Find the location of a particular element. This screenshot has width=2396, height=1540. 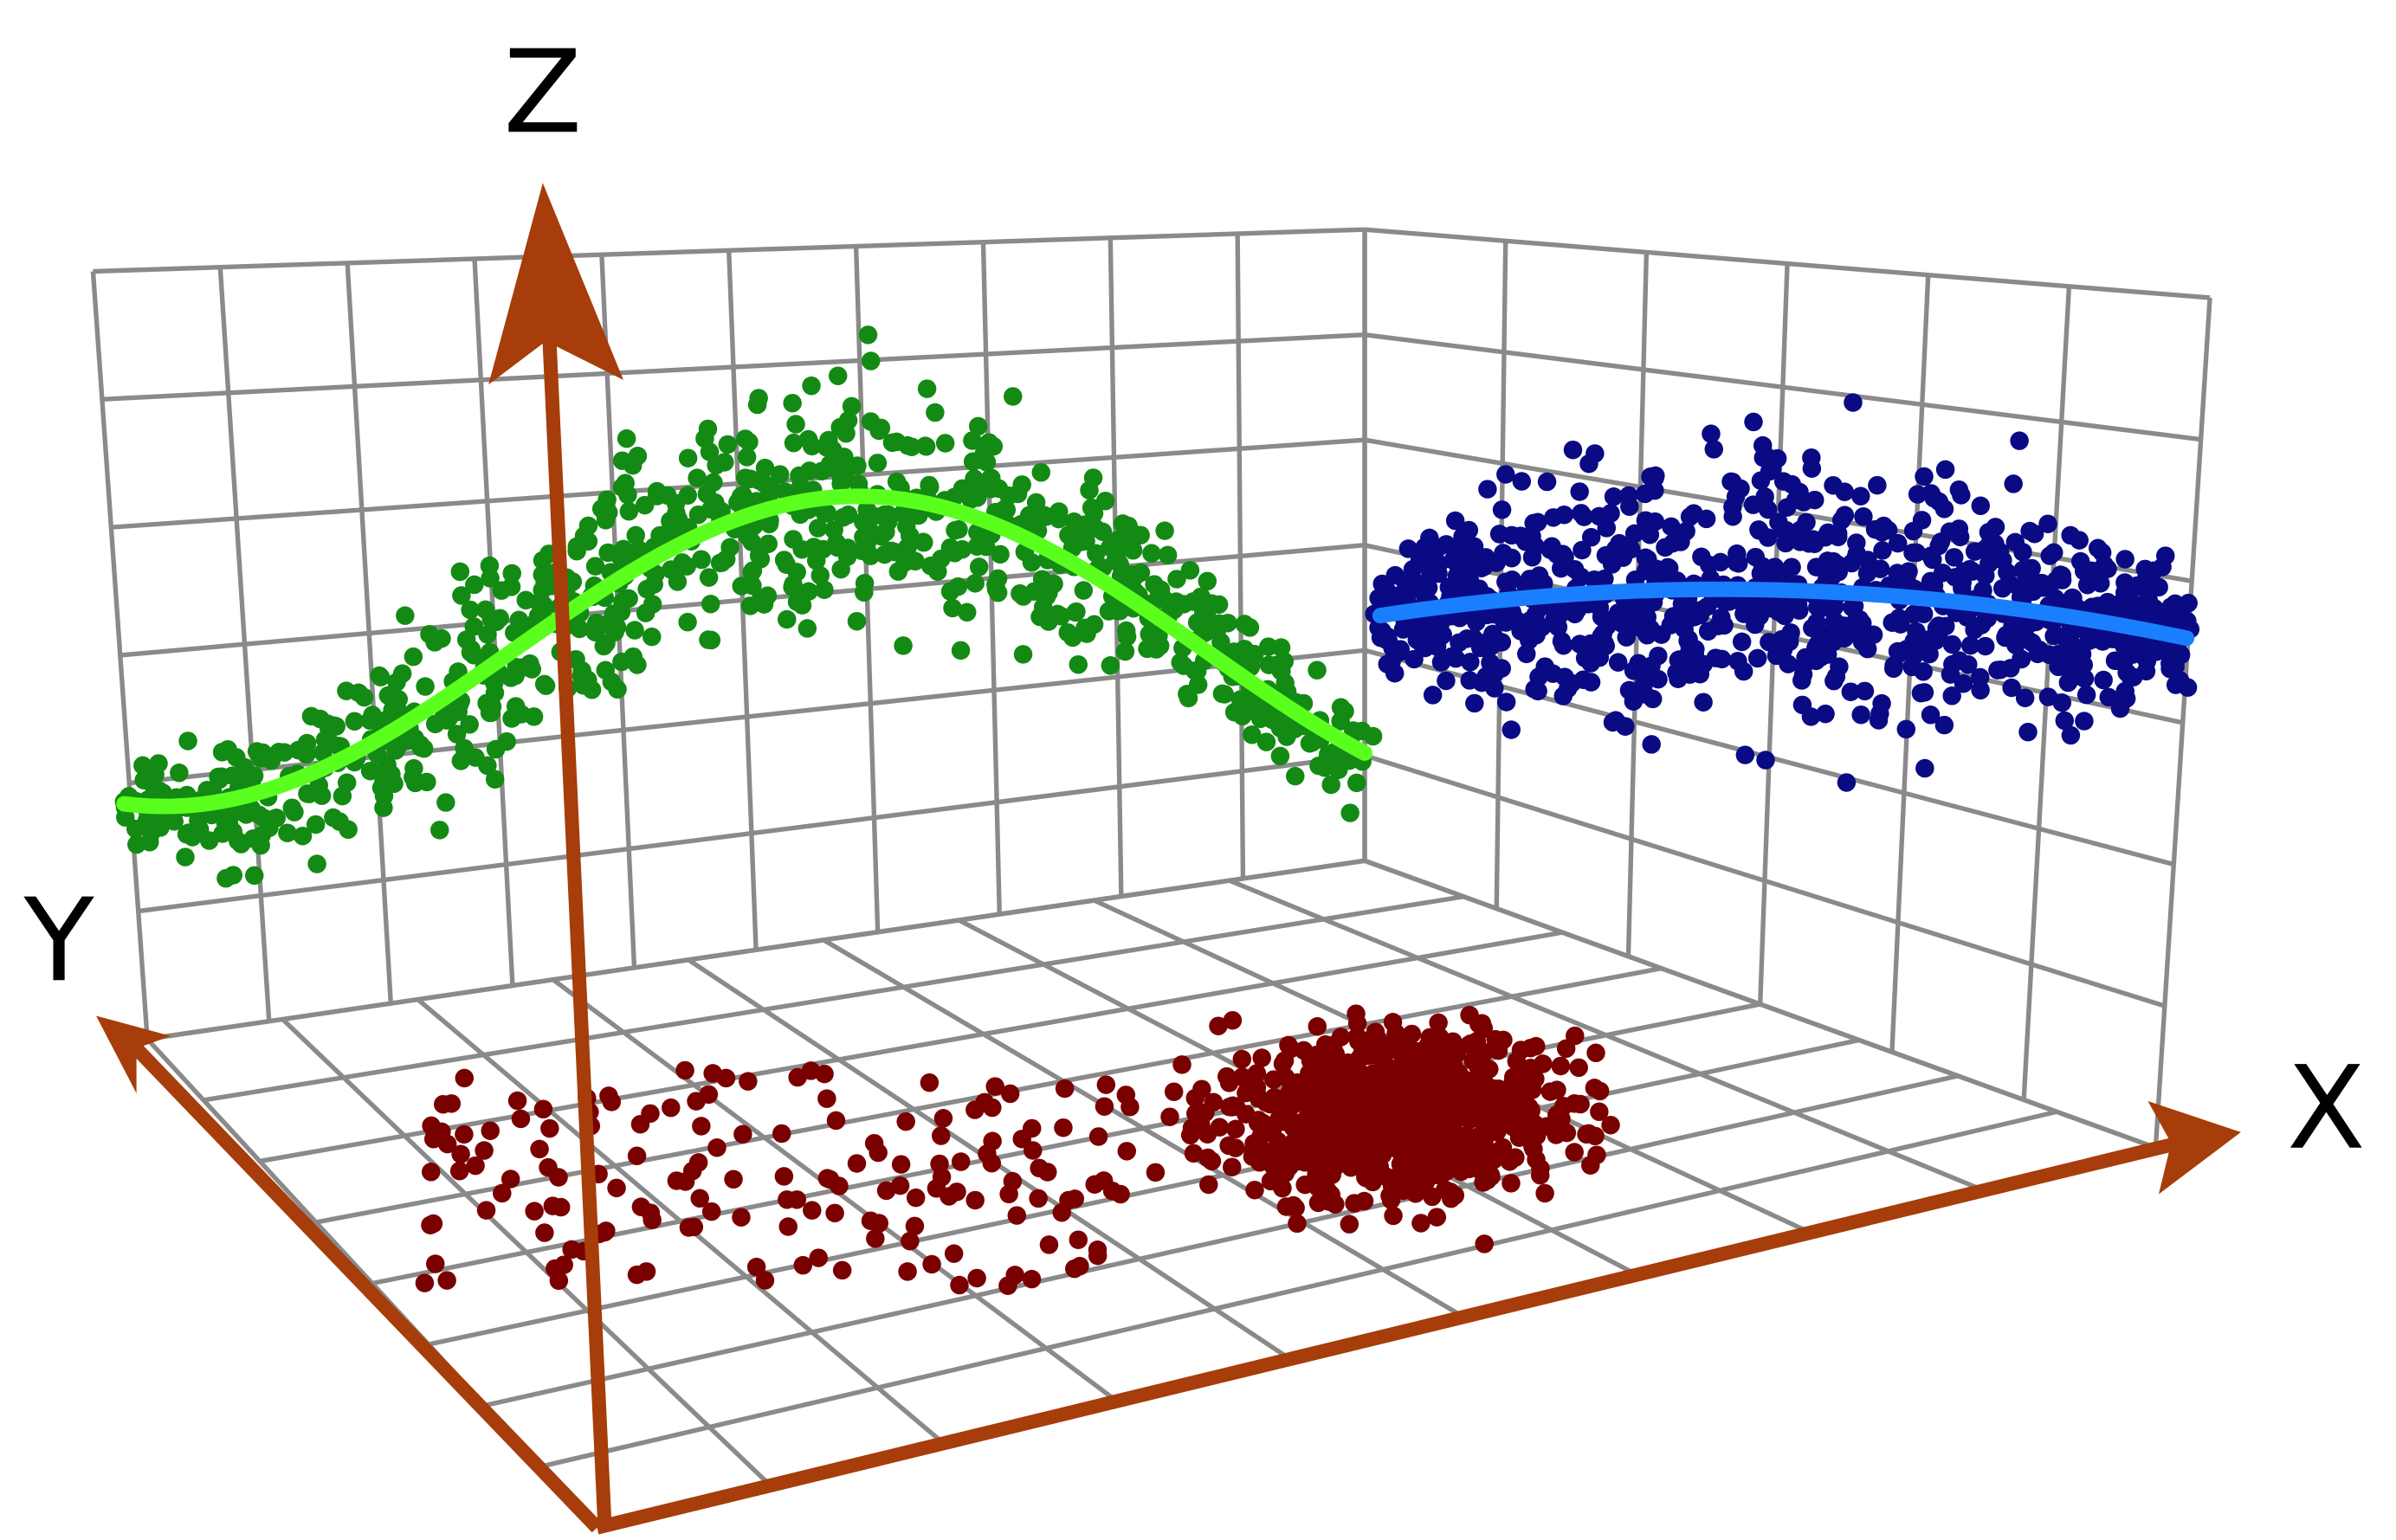

x-label: X is located at coordinates (2326, 1109).